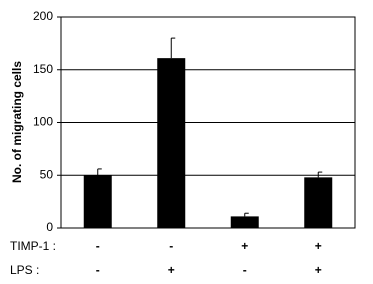 This screenshot has height=284, width=373. What do you see at coordinates (33, 246) in the screenshot?
I see `row-label: TIMP-1 :` at bounding box center [33, 246].